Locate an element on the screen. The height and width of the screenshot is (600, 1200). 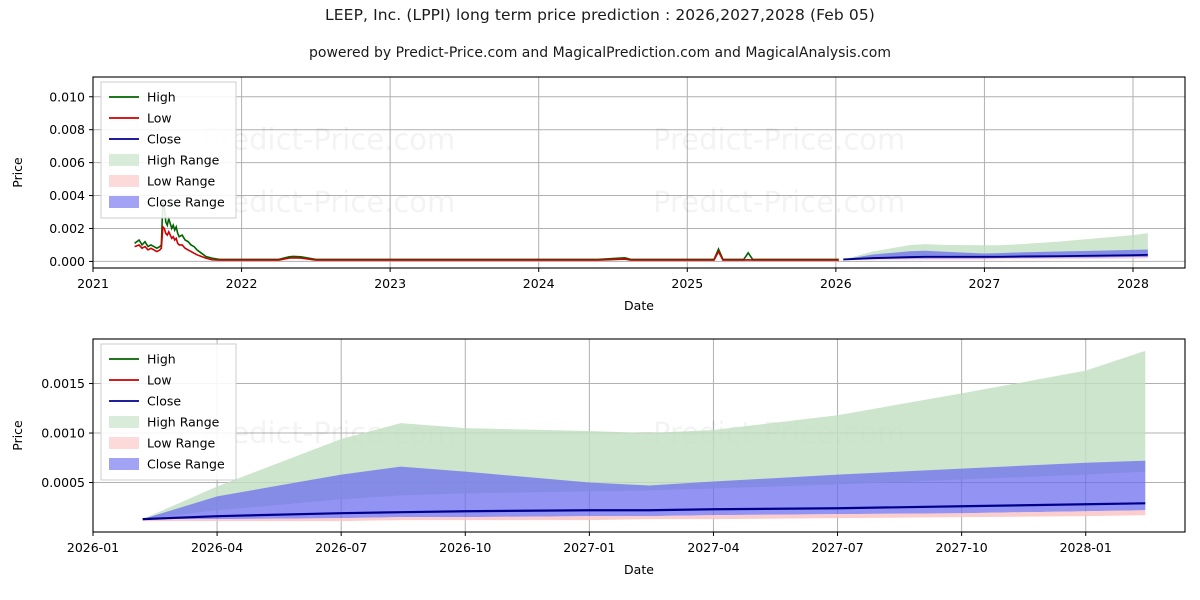
x-tick-label: 2028 is located at coordinates (1133, 283).